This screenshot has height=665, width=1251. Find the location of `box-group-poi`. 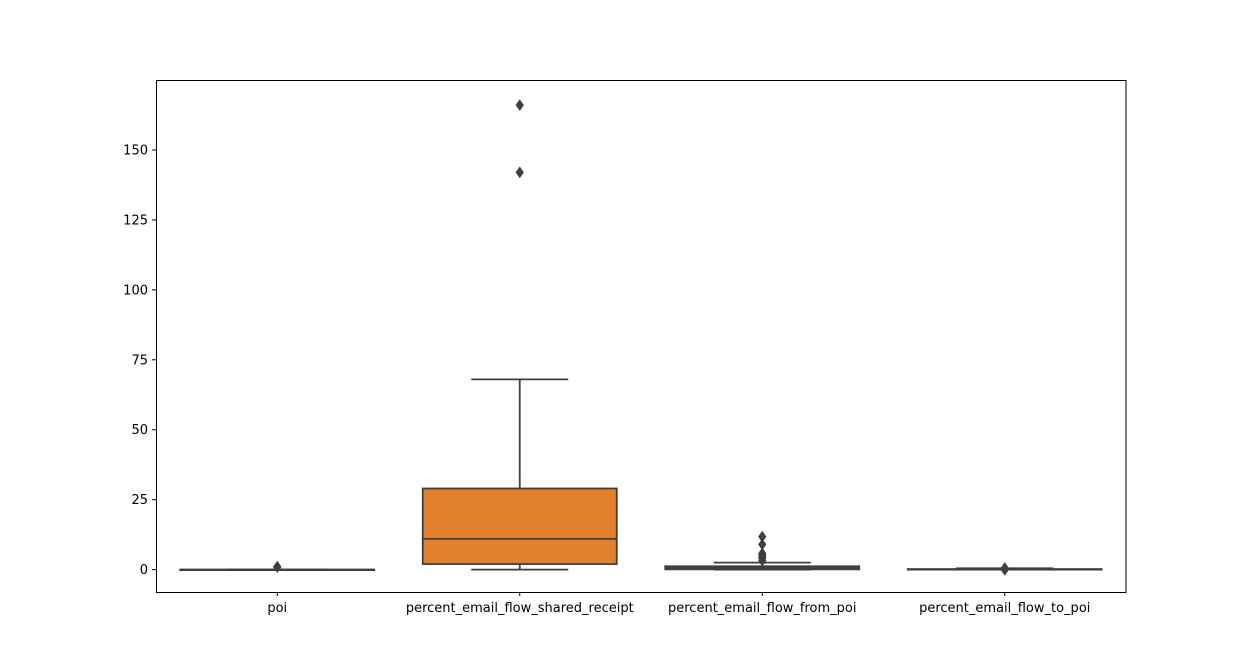

box-group-poi is located at coordinates (277, 566).